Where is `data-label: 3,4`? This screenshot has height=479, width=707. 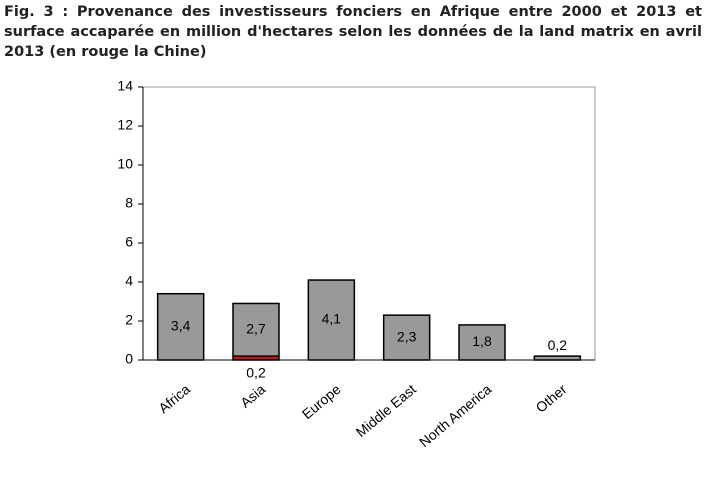 data-label: 3,4 is located at coordinates (181, 326).